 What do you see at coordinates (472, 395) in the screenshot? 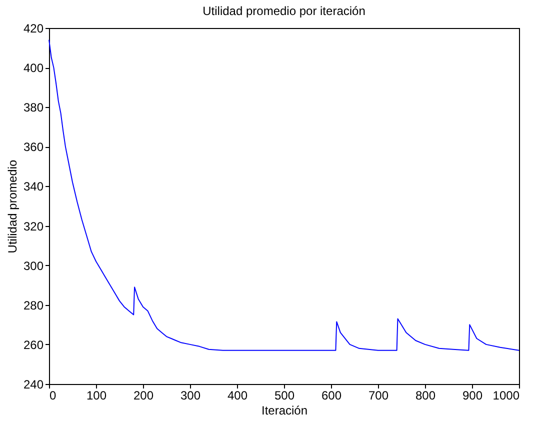
I see `x-tick-label: 900` at bounding box center [472, 395].